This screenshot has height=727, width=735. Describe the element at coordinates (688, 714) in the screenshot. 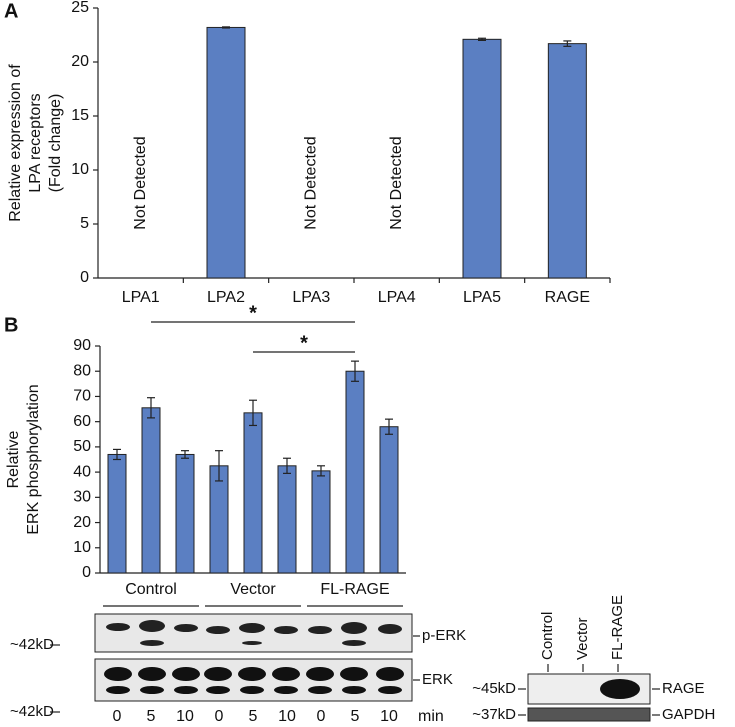

I see `band-label: GAPDH` at that location.